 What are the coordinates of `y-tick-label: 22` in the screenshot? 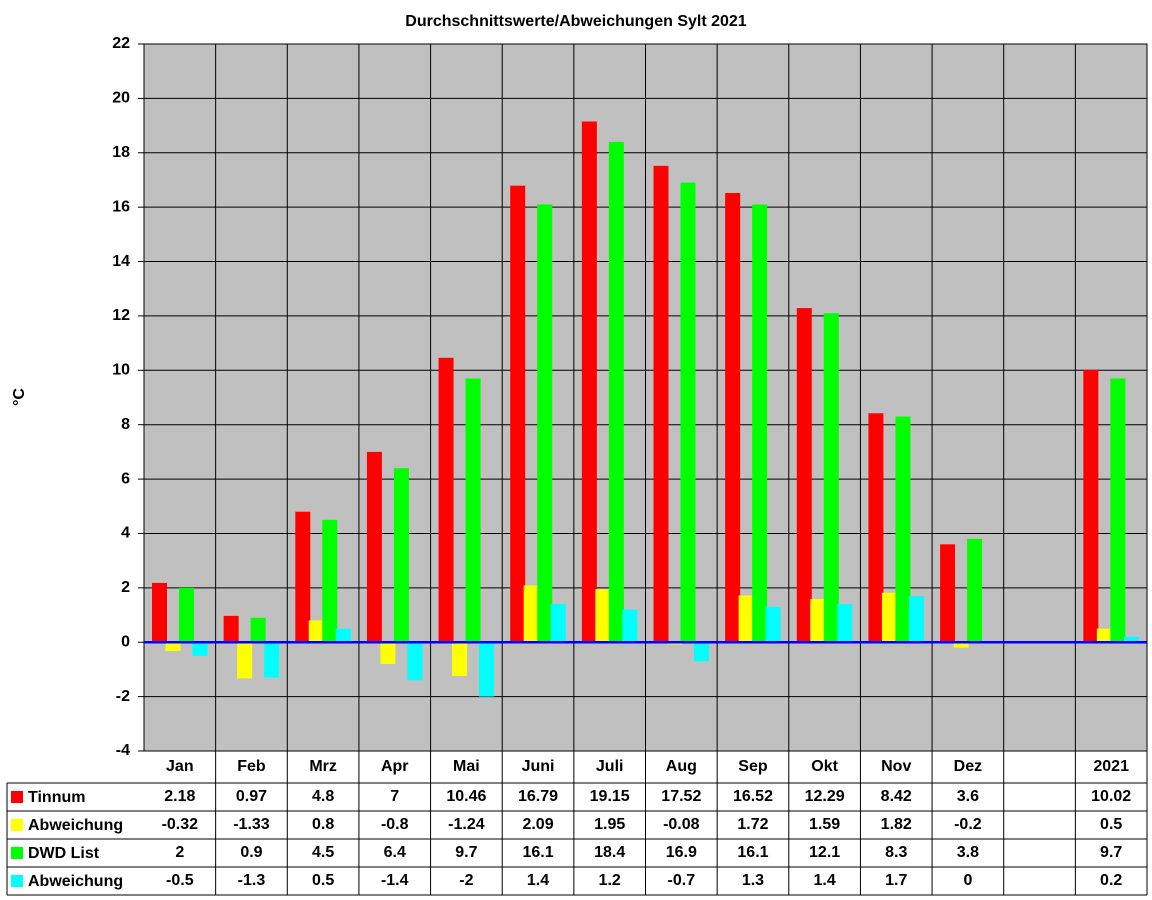 It's located at (121, 43).